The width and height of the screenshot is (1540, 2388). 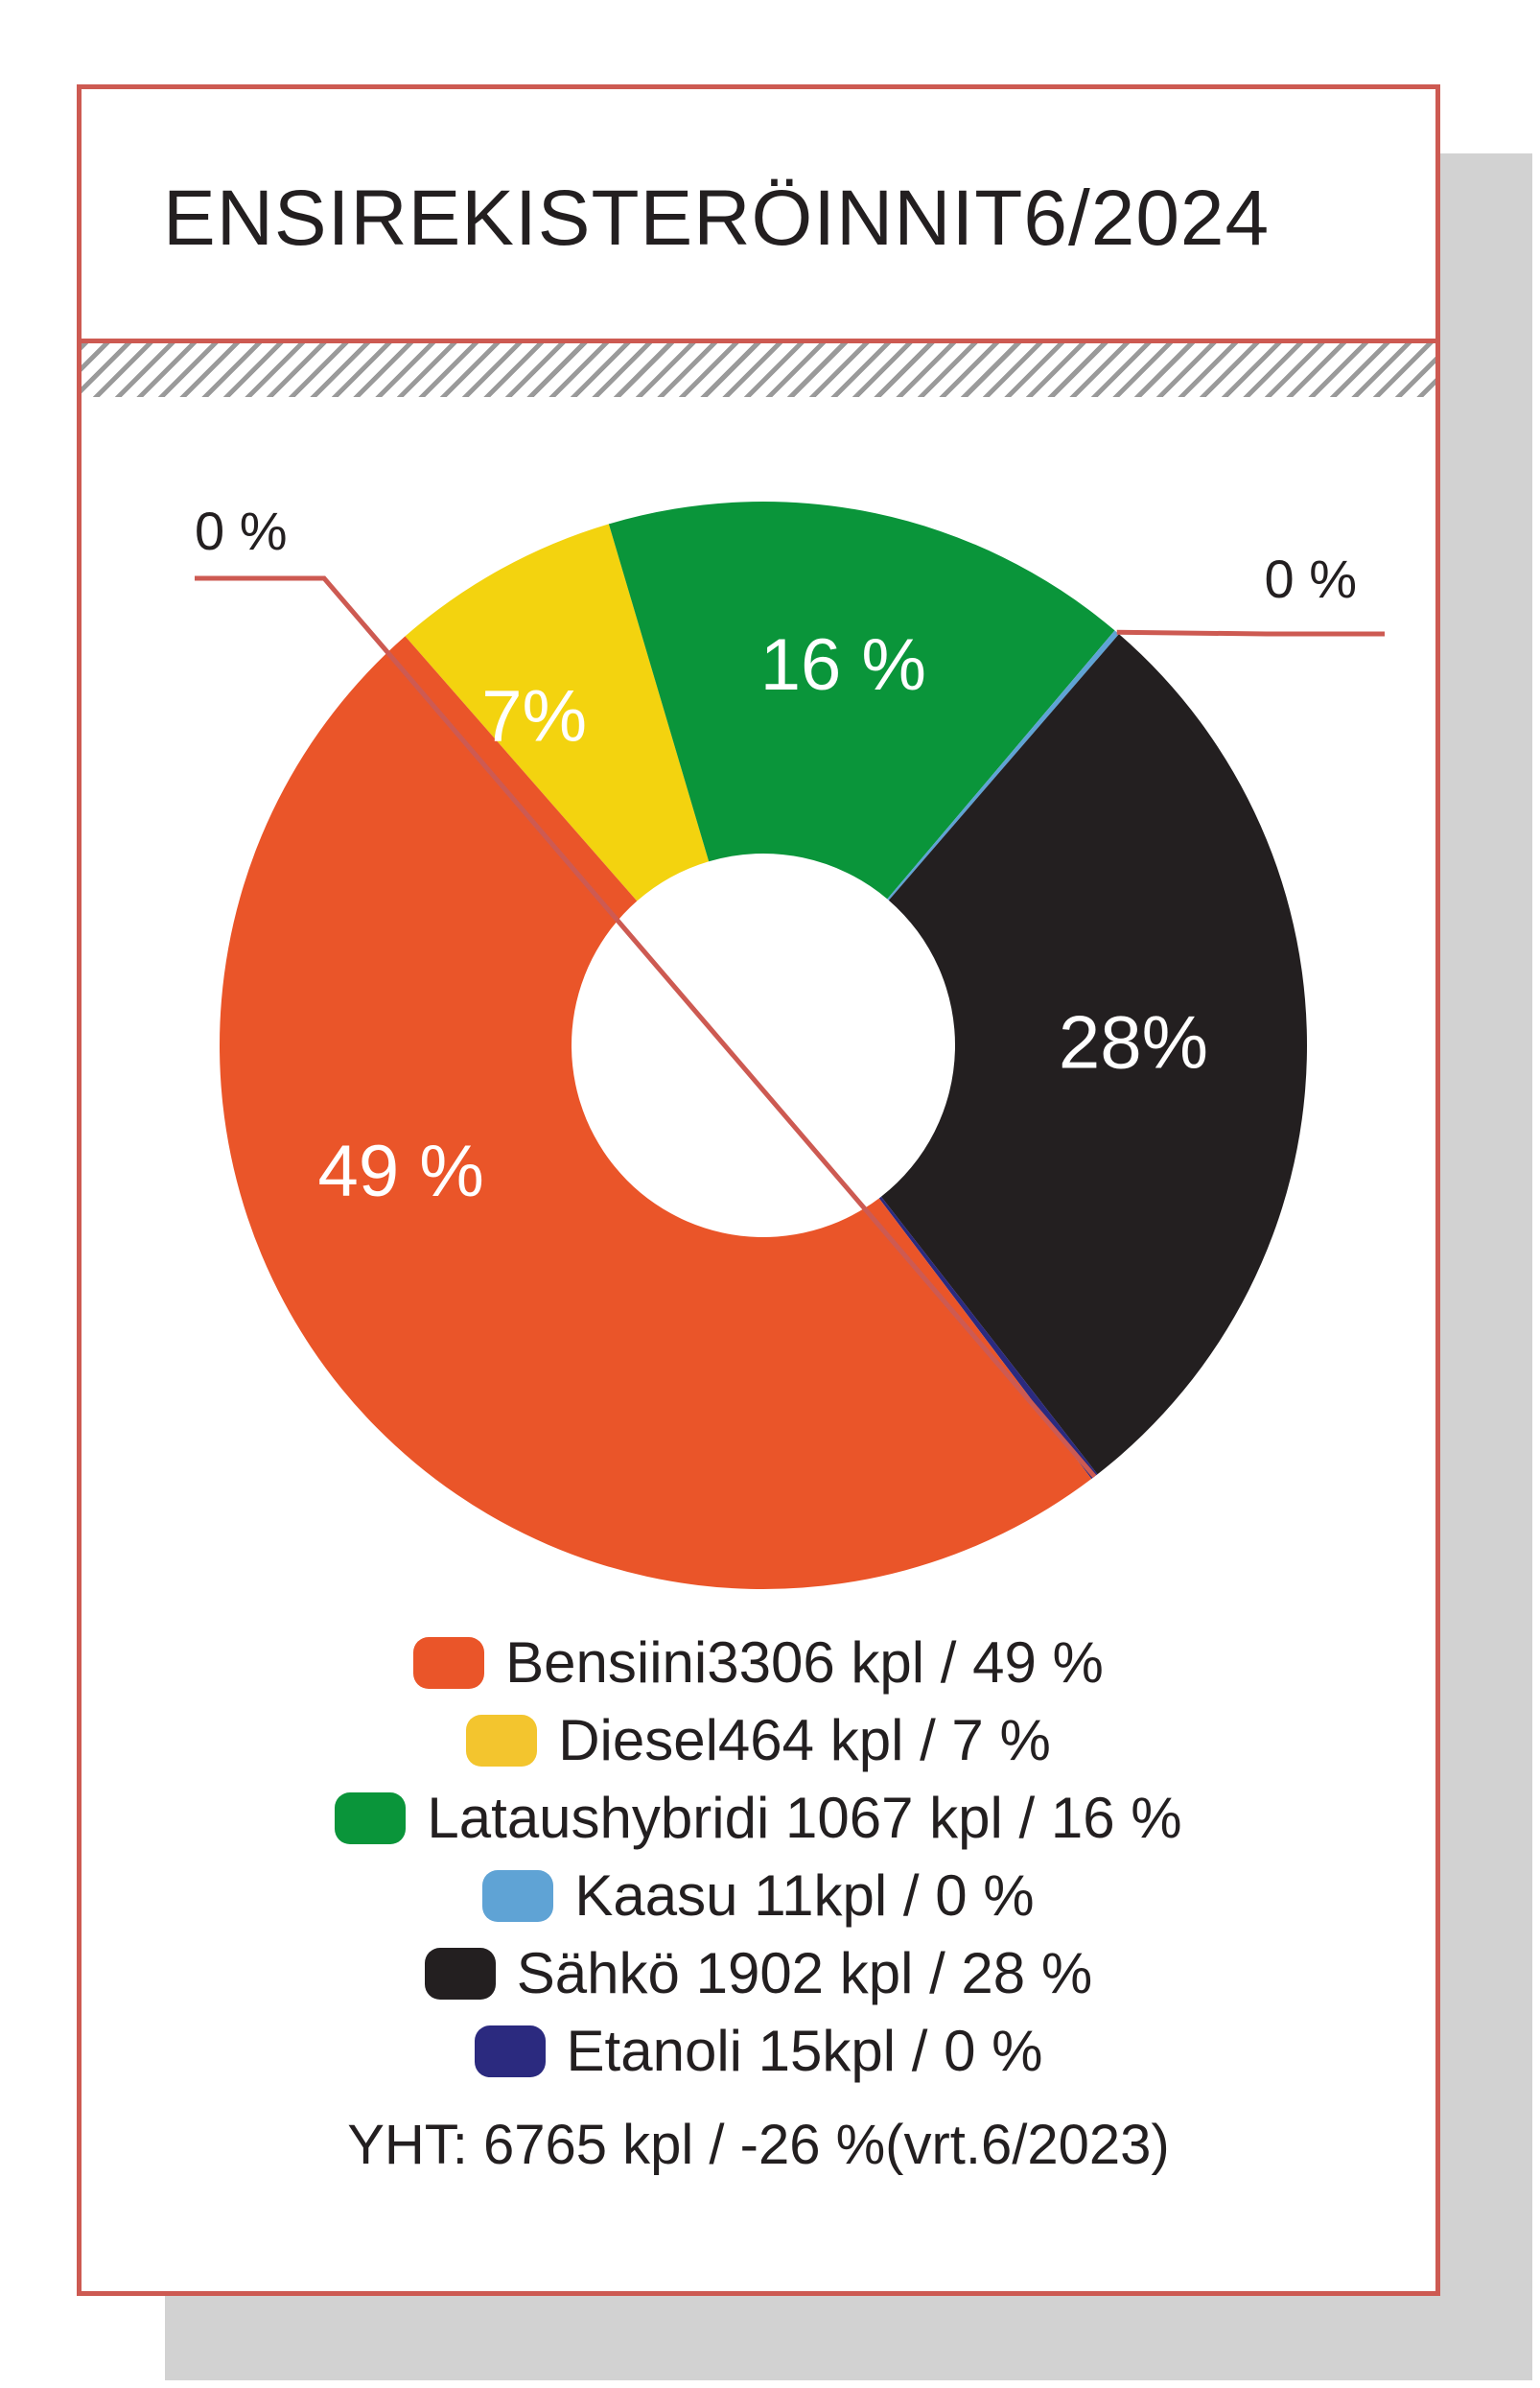 What do you see at coordinates (371, 1817) in the screenshot?
I see `legend-swatch-lataushybridi` at bounding box center [371, 1817].